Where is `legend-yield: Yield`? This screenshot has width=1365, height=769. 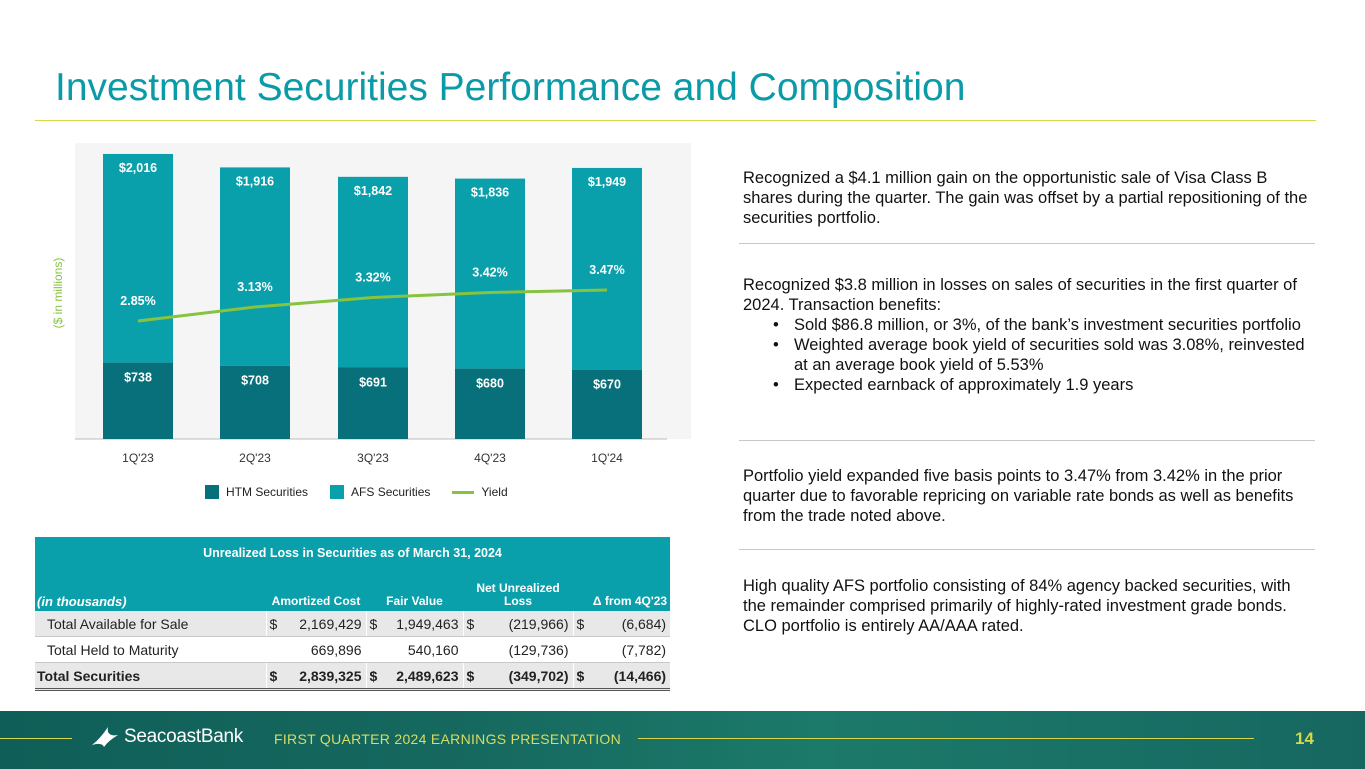 legend-yield: Yield is located at coordinates (480, 492).